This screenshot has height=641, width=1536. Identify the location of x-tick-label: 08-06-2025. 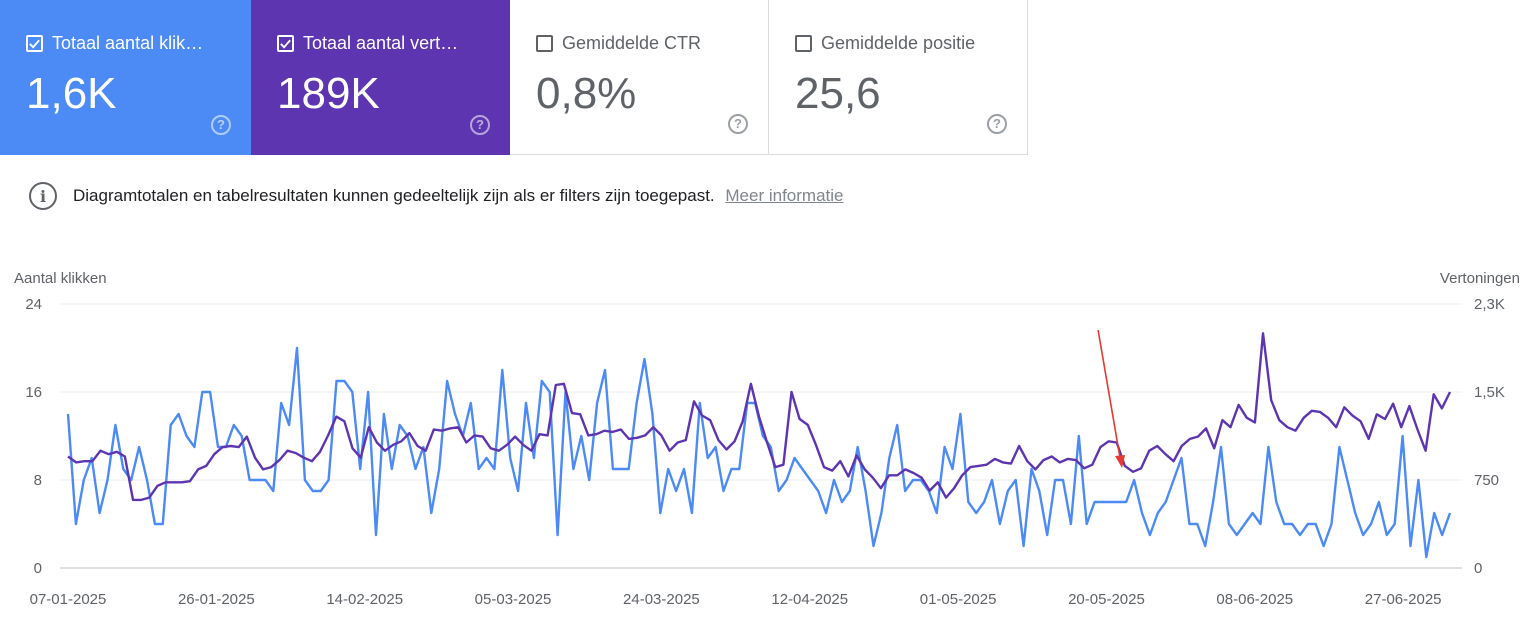
(1254, 599).